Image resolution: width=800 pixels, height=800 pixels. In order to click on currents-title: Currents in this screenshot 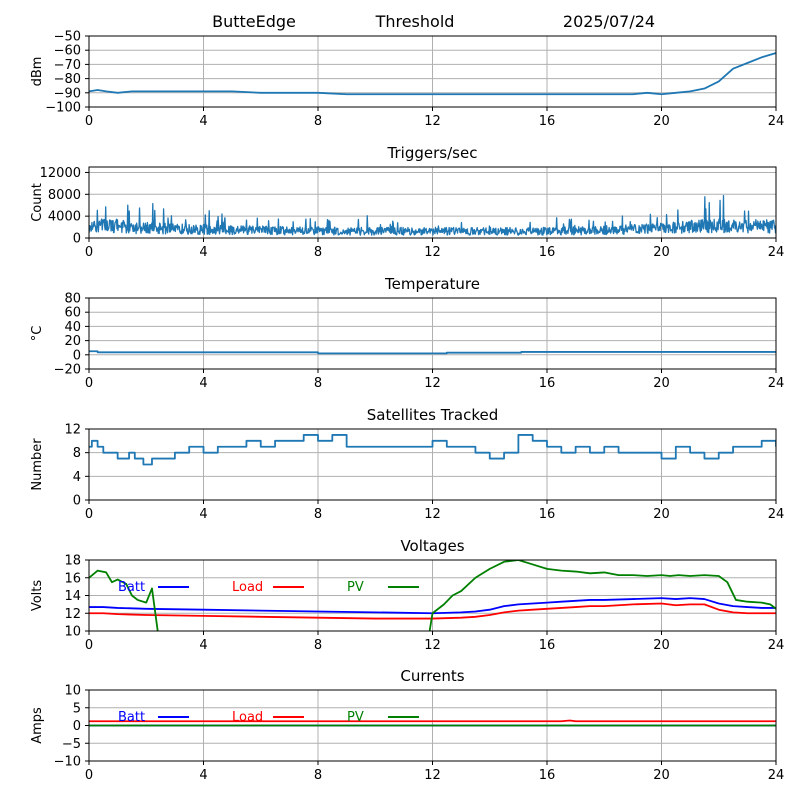, I will do `click(432, 676)`.